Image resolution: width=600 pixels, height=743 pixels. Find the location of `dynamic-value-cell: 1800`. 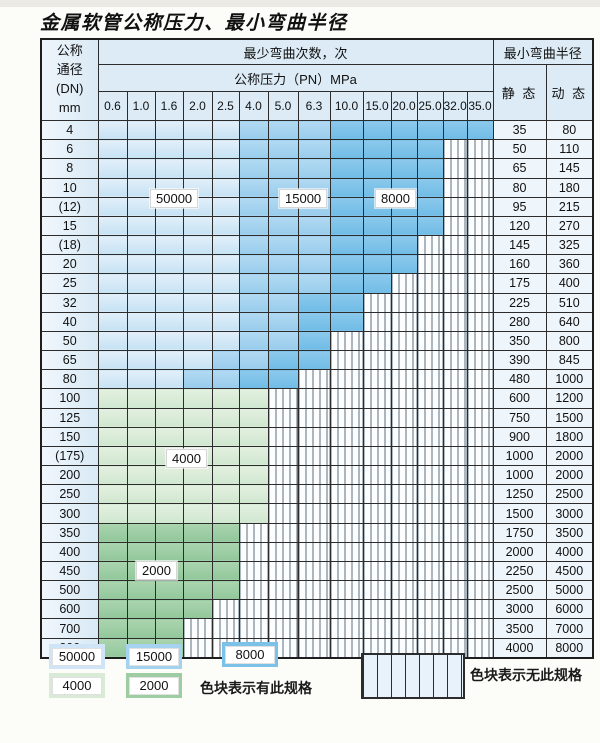

dynamic-value-cell: 1800 is located at coordinates (569, 436).